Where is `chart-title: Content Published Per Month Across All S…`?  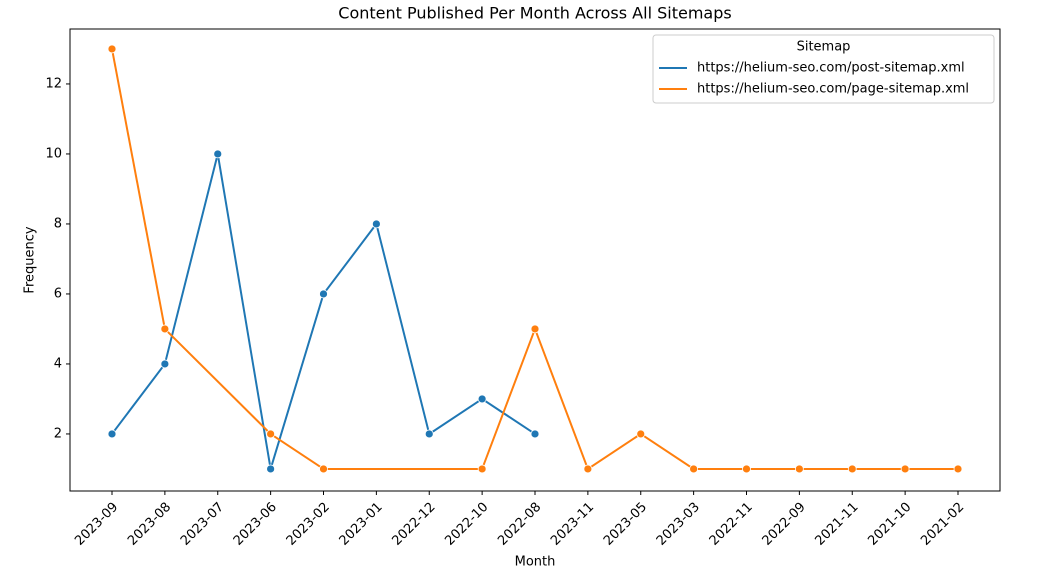 chart-title: Content Published Per Month Across All S… is located at coordinates (534, 13).